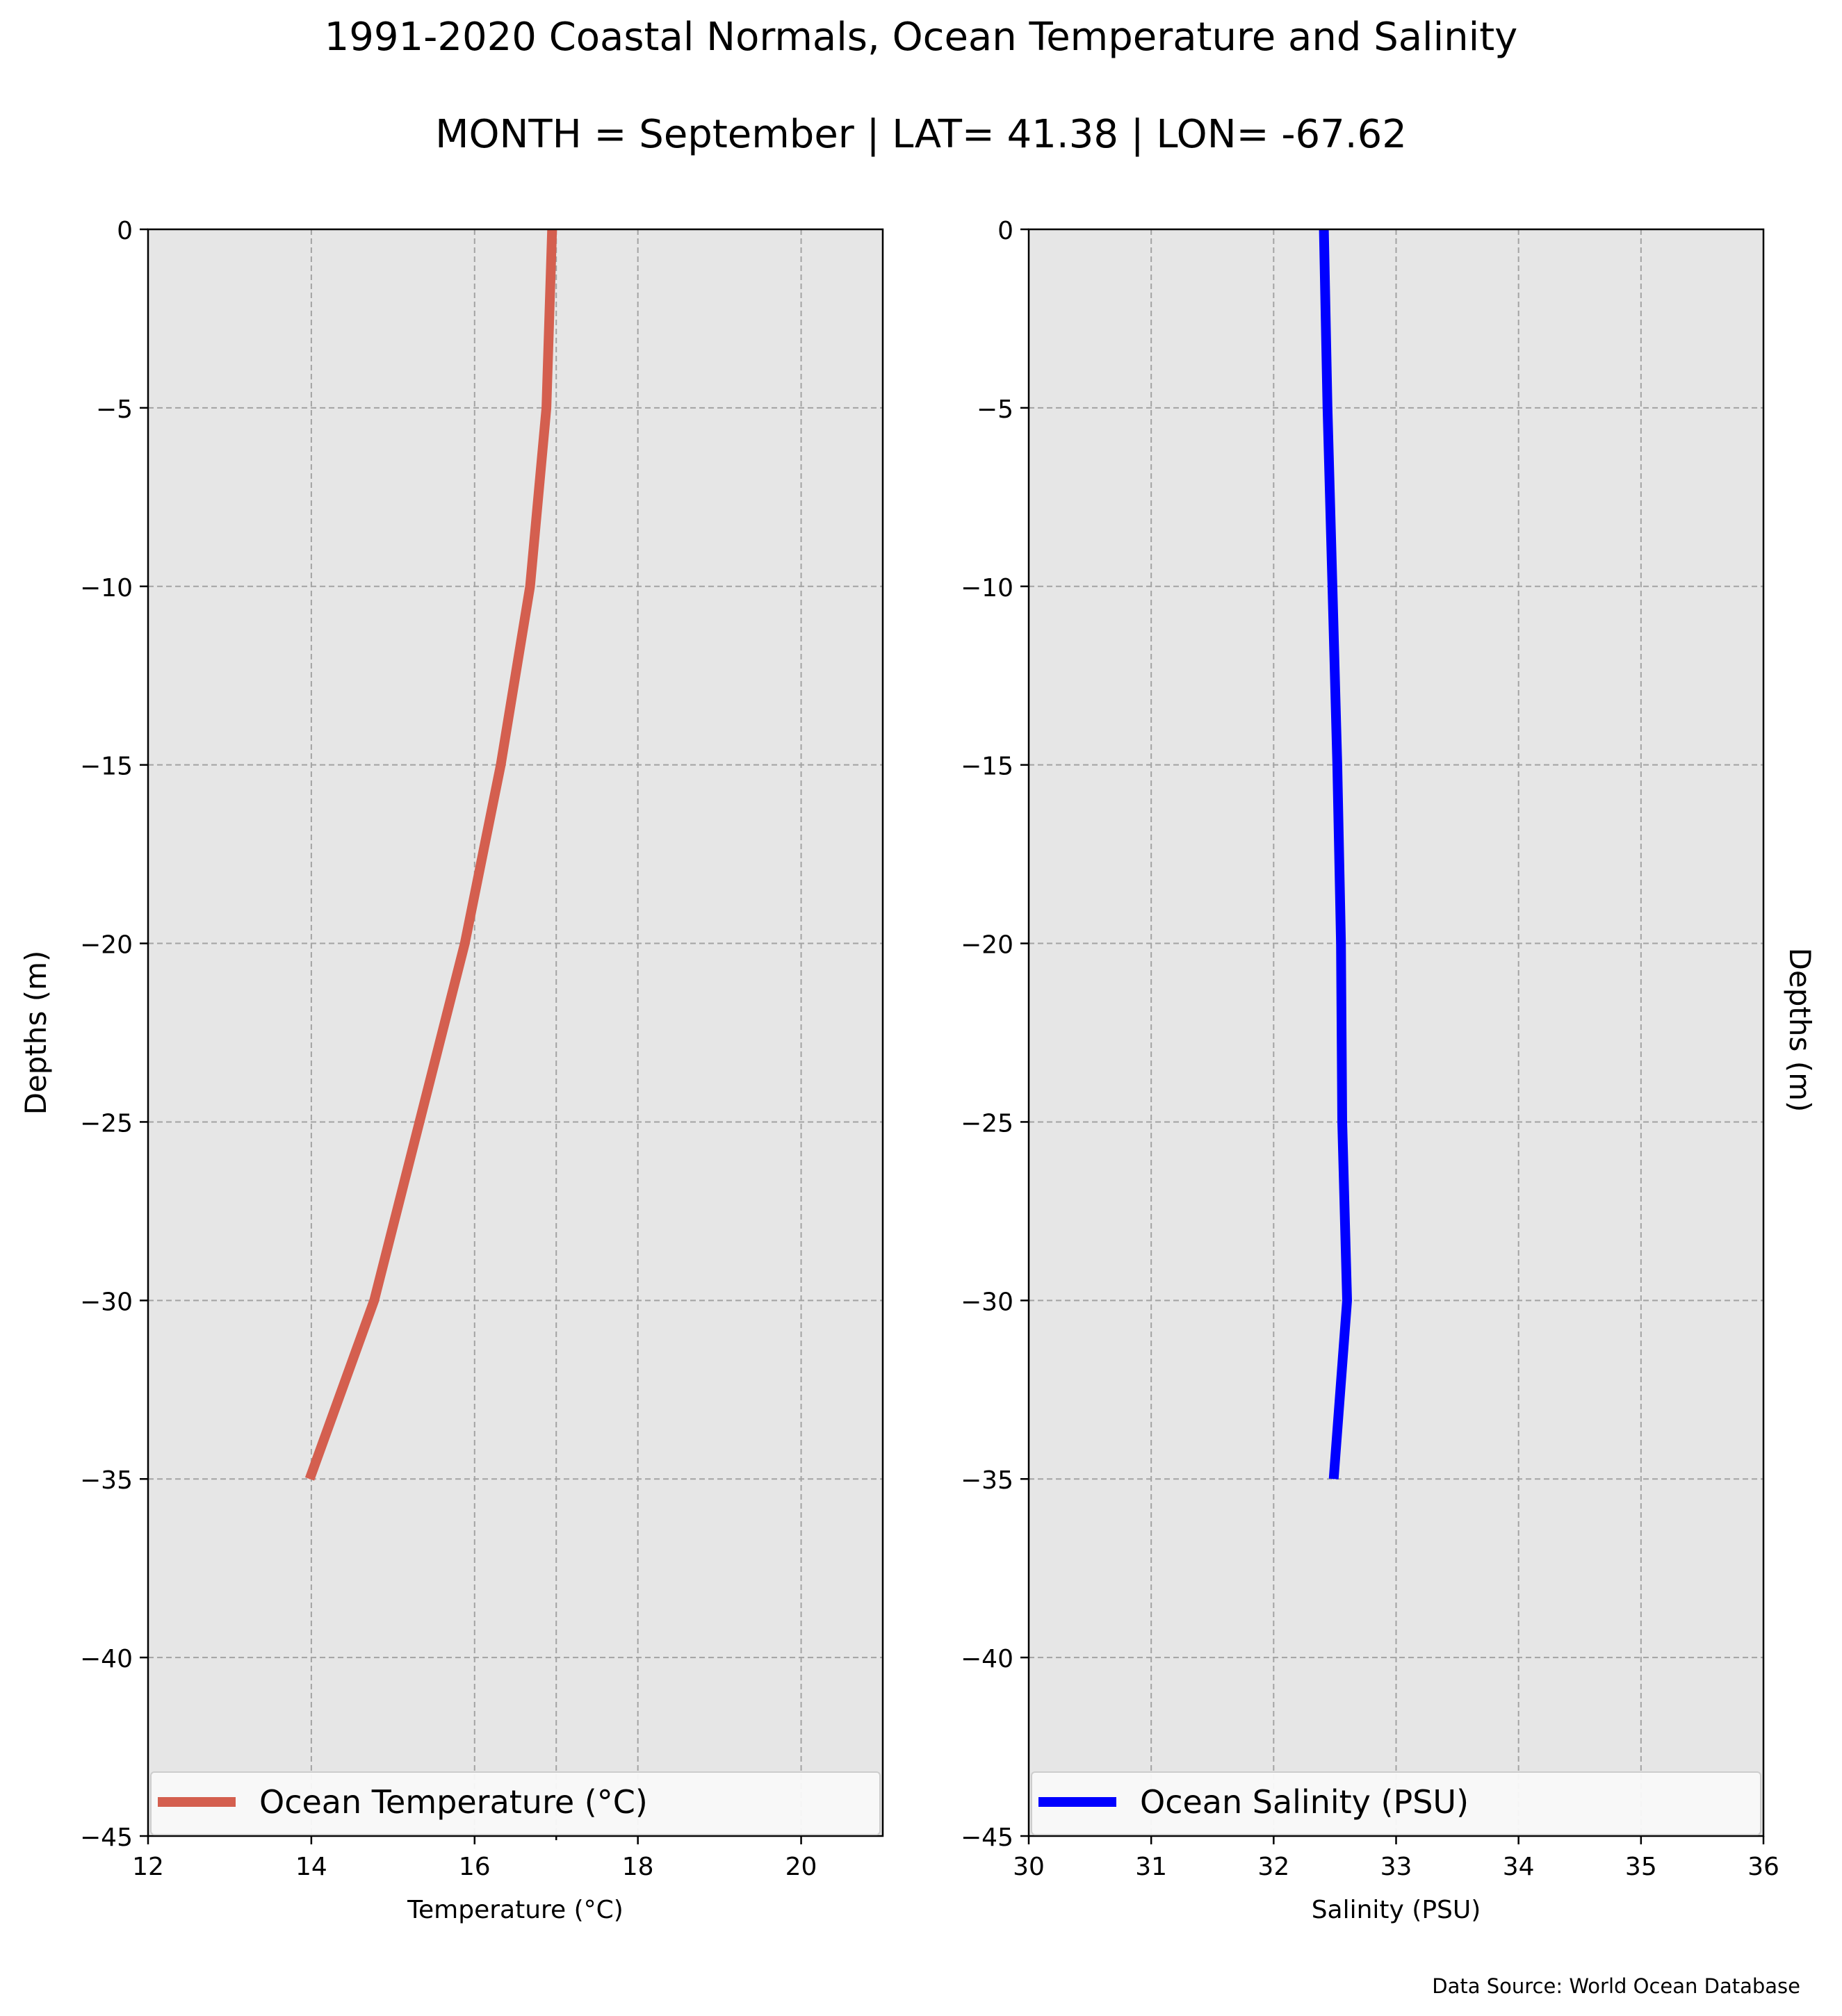 The width and height of the screenshot is (1842, 2016). Describe the element at coordinates (638, 1867) in the screenshot. I see `x-tick-label: 18` at that location.